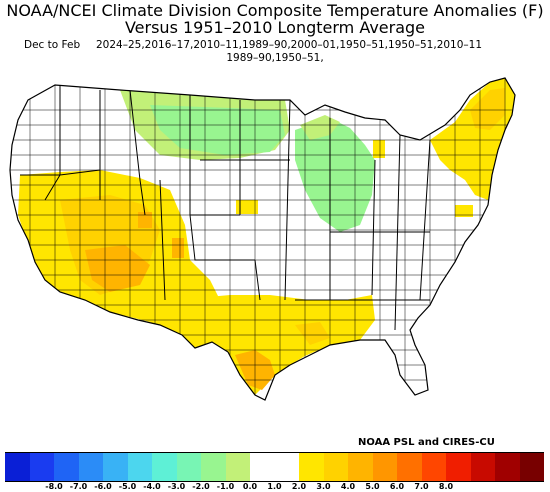  I want to click on legend-tick-label: -5.0, so click(127, 486).